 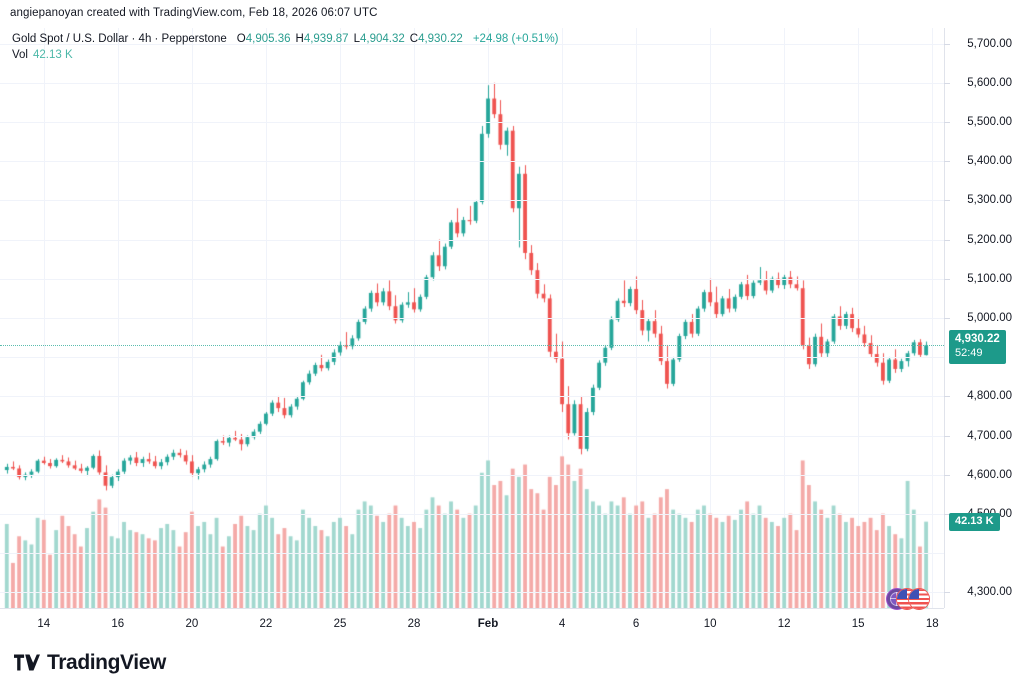 What do you see at coordinates (472, 608) in the screenshot?
I see `x-axis-separator` at bounding box center [472, 608].